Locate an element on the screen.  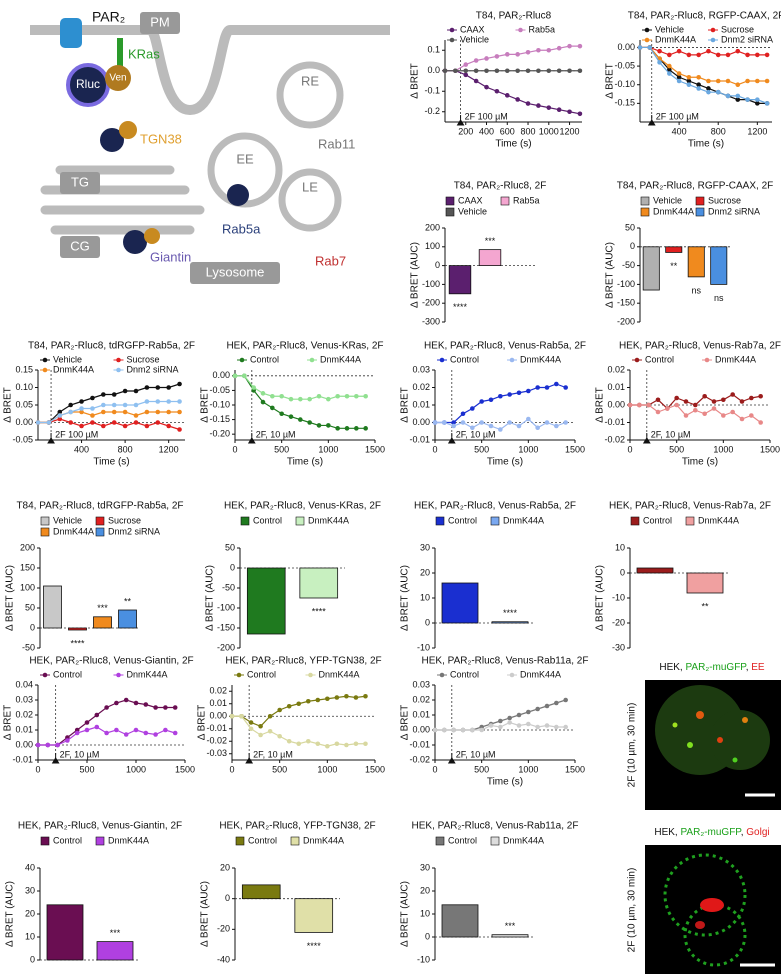
bar is located at coordinates (102, 622).